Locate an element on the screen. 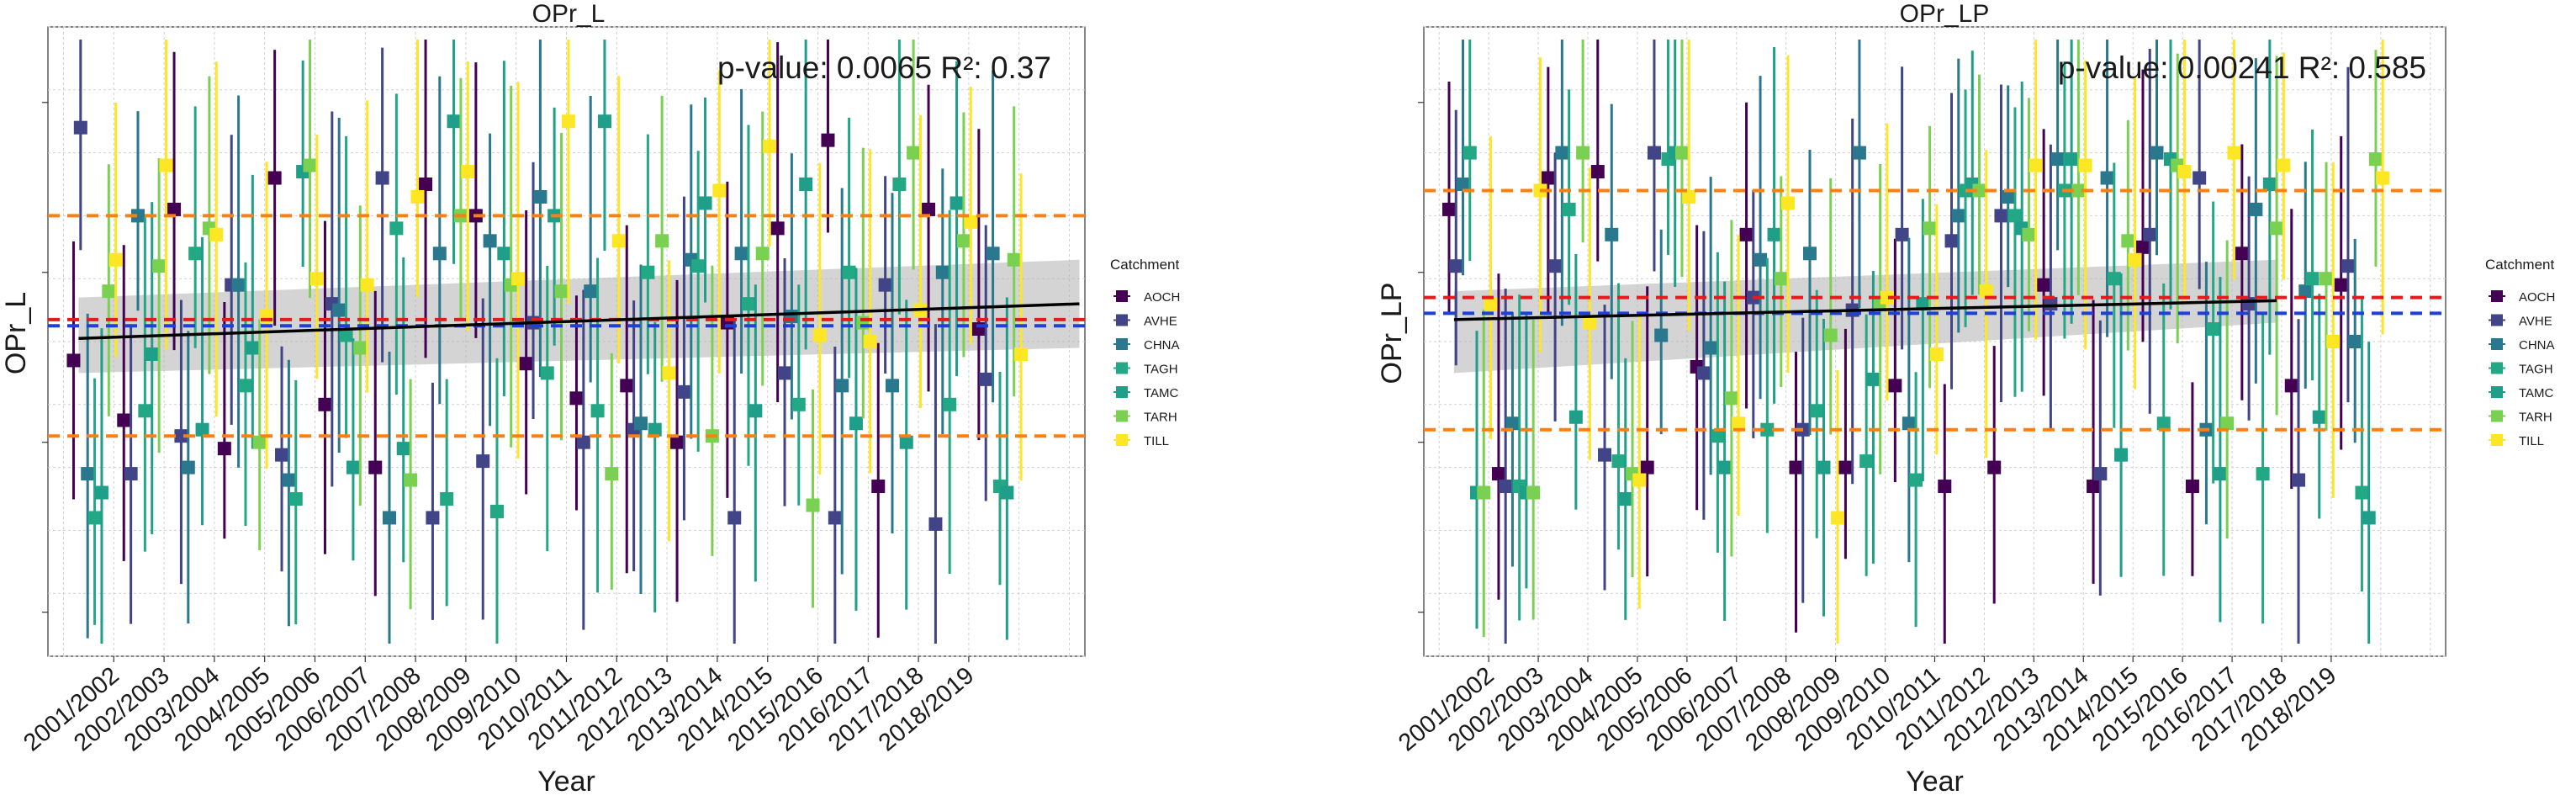 The image size is (2576, 806). legend-key-aoch is located at coordinates (1122, 296).